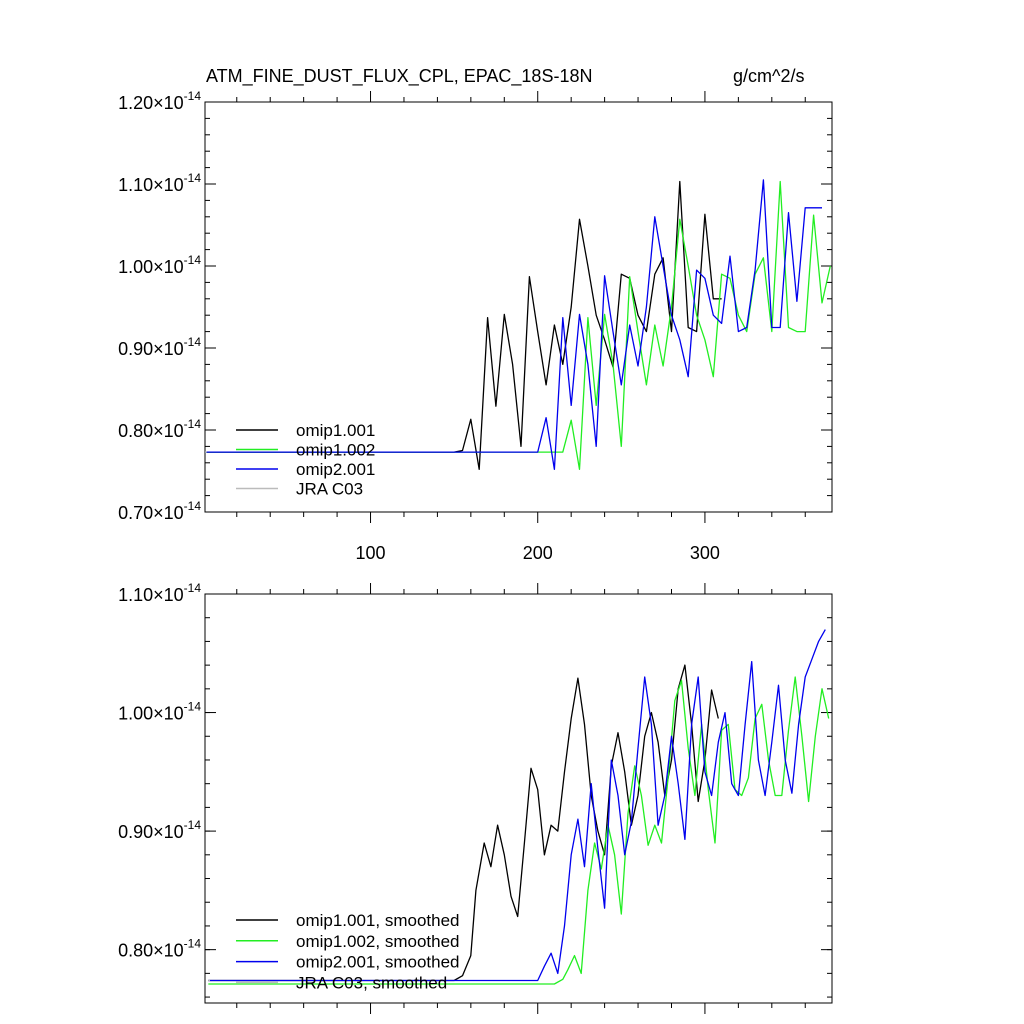 The image size is (1024, 1024). Describe the element at coordinates (159, 101) in the screenshot. I see `y-tick-label: 1.20×10⁻¹⁴` at that location.